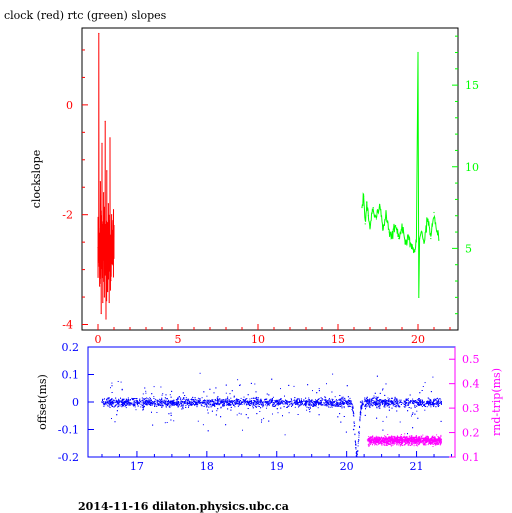 The width and height of the screenshot is (512, 513). What do you see at coordinates (71, 347) in the screenshot?
I see `y-tick-label: 0.2` at bounding box center [71, 347].